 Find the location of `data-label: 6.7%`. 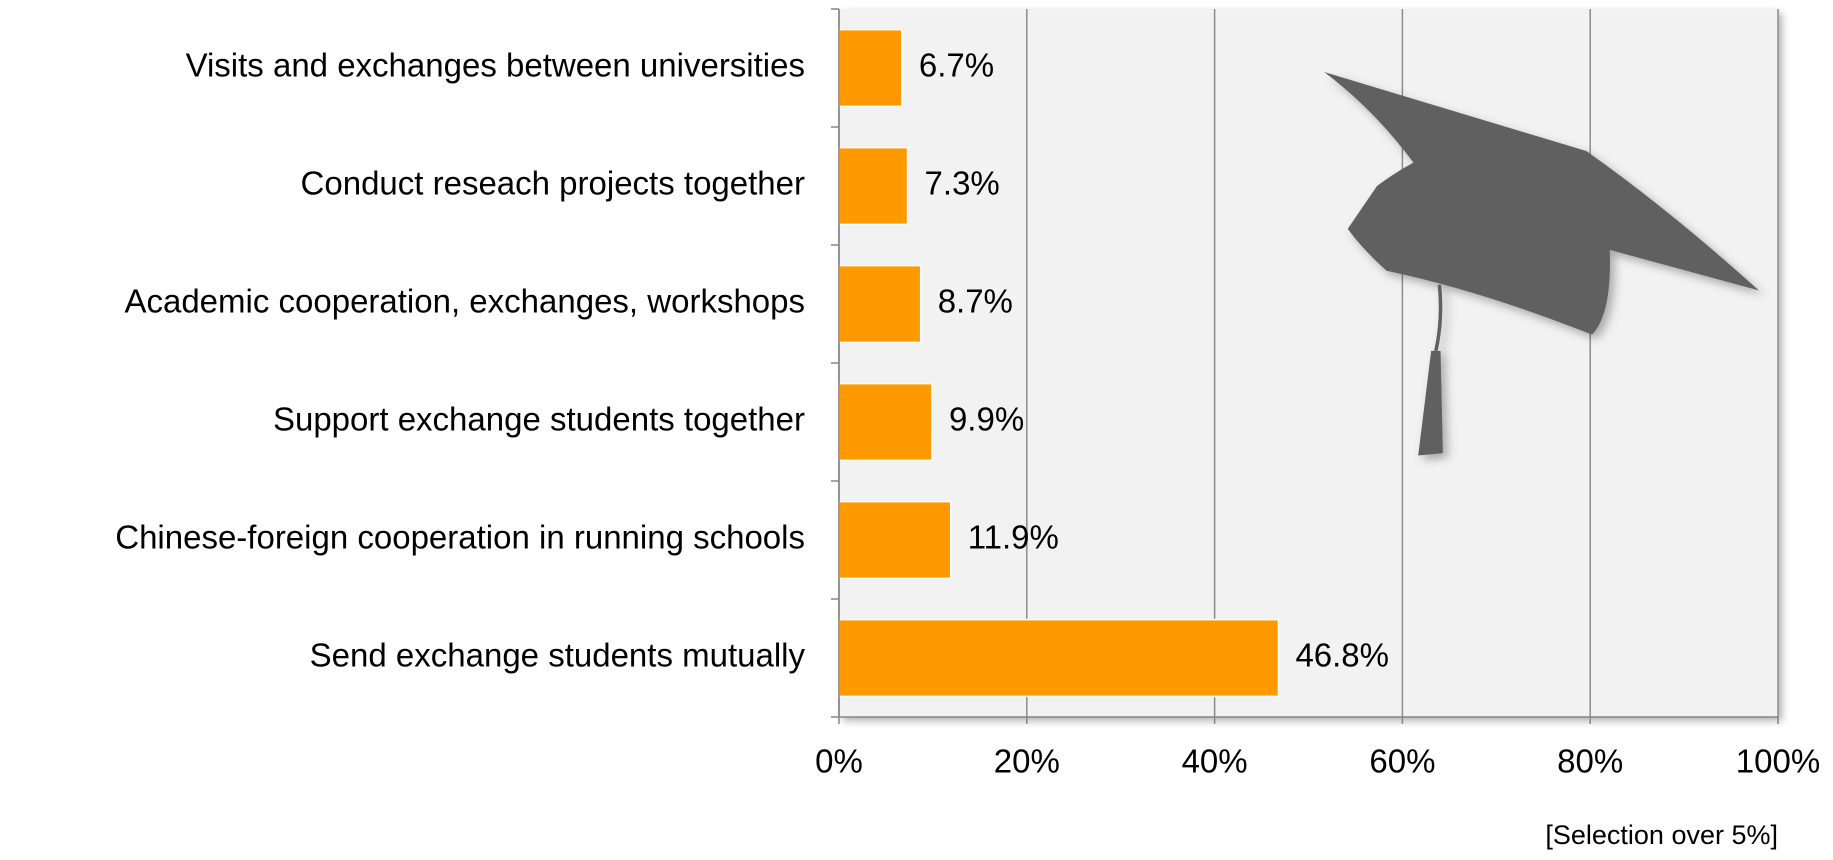

data-label: 6.7% is located at coordinates (956, 65).